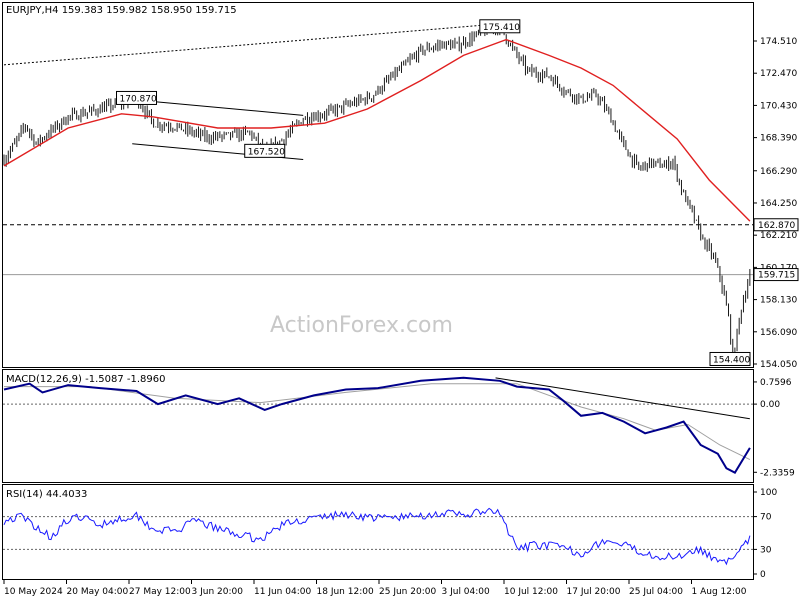 The image size is (800, 600). What do you see at coordinates (778, 333) in the screenshot?
I see `y-tick-label-156.090: 156.090` at bounding box center [778, 333].